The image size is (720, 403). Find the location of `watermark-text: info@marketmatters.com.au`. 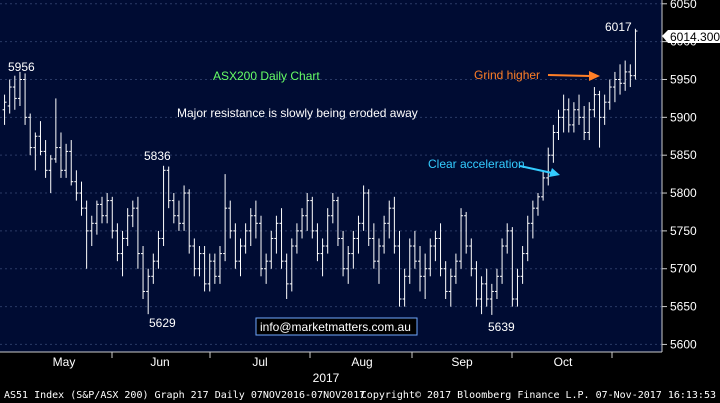

watermark-text: info@marketmatters.com.au is located at coordinates (335, 327).